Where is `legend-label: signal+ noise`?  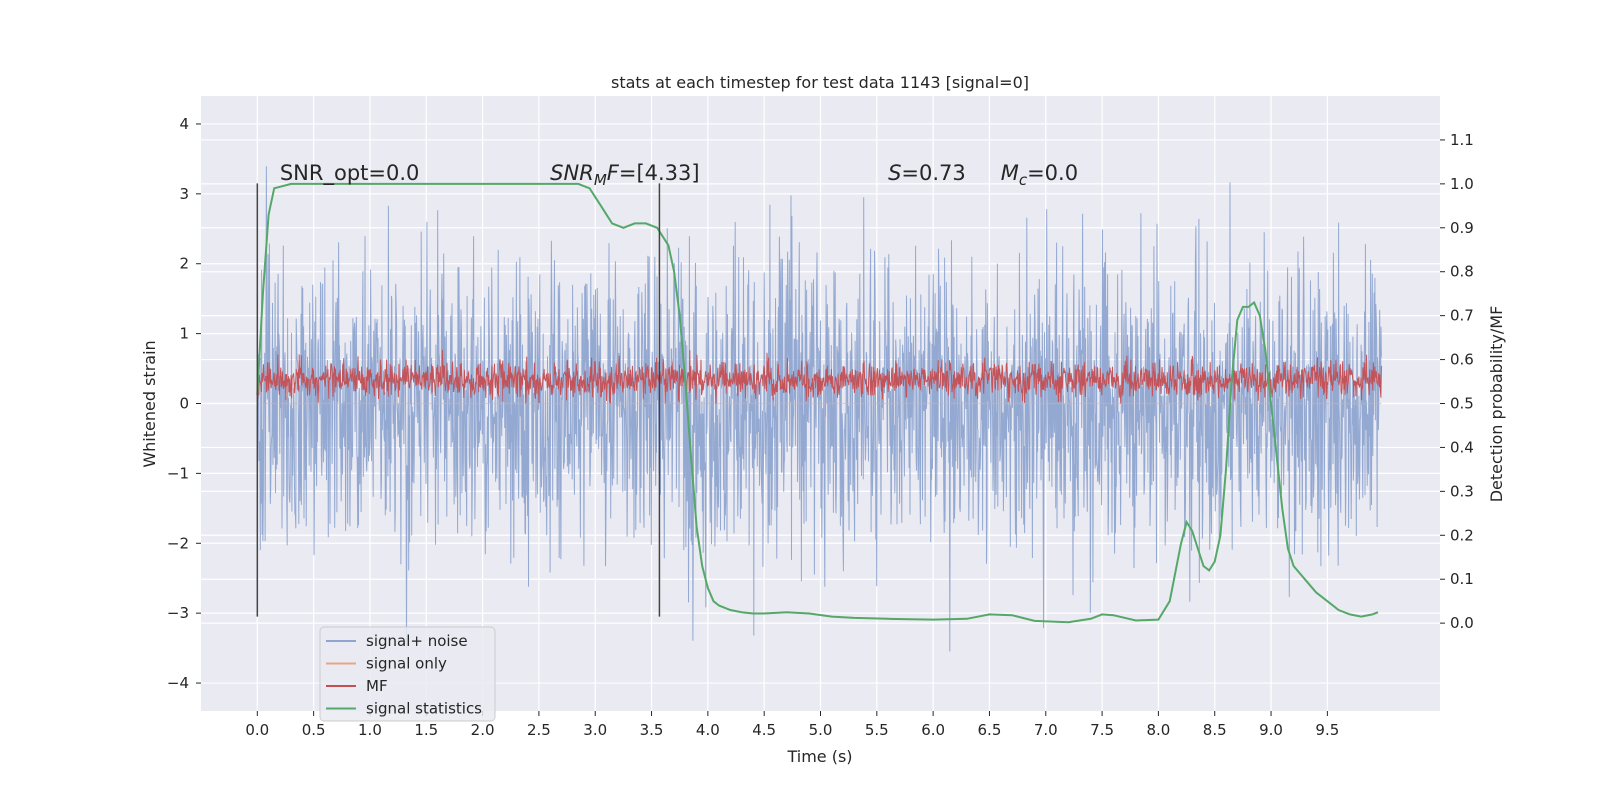
legend-label: signal+ noise is located at coordinates (417, 641).